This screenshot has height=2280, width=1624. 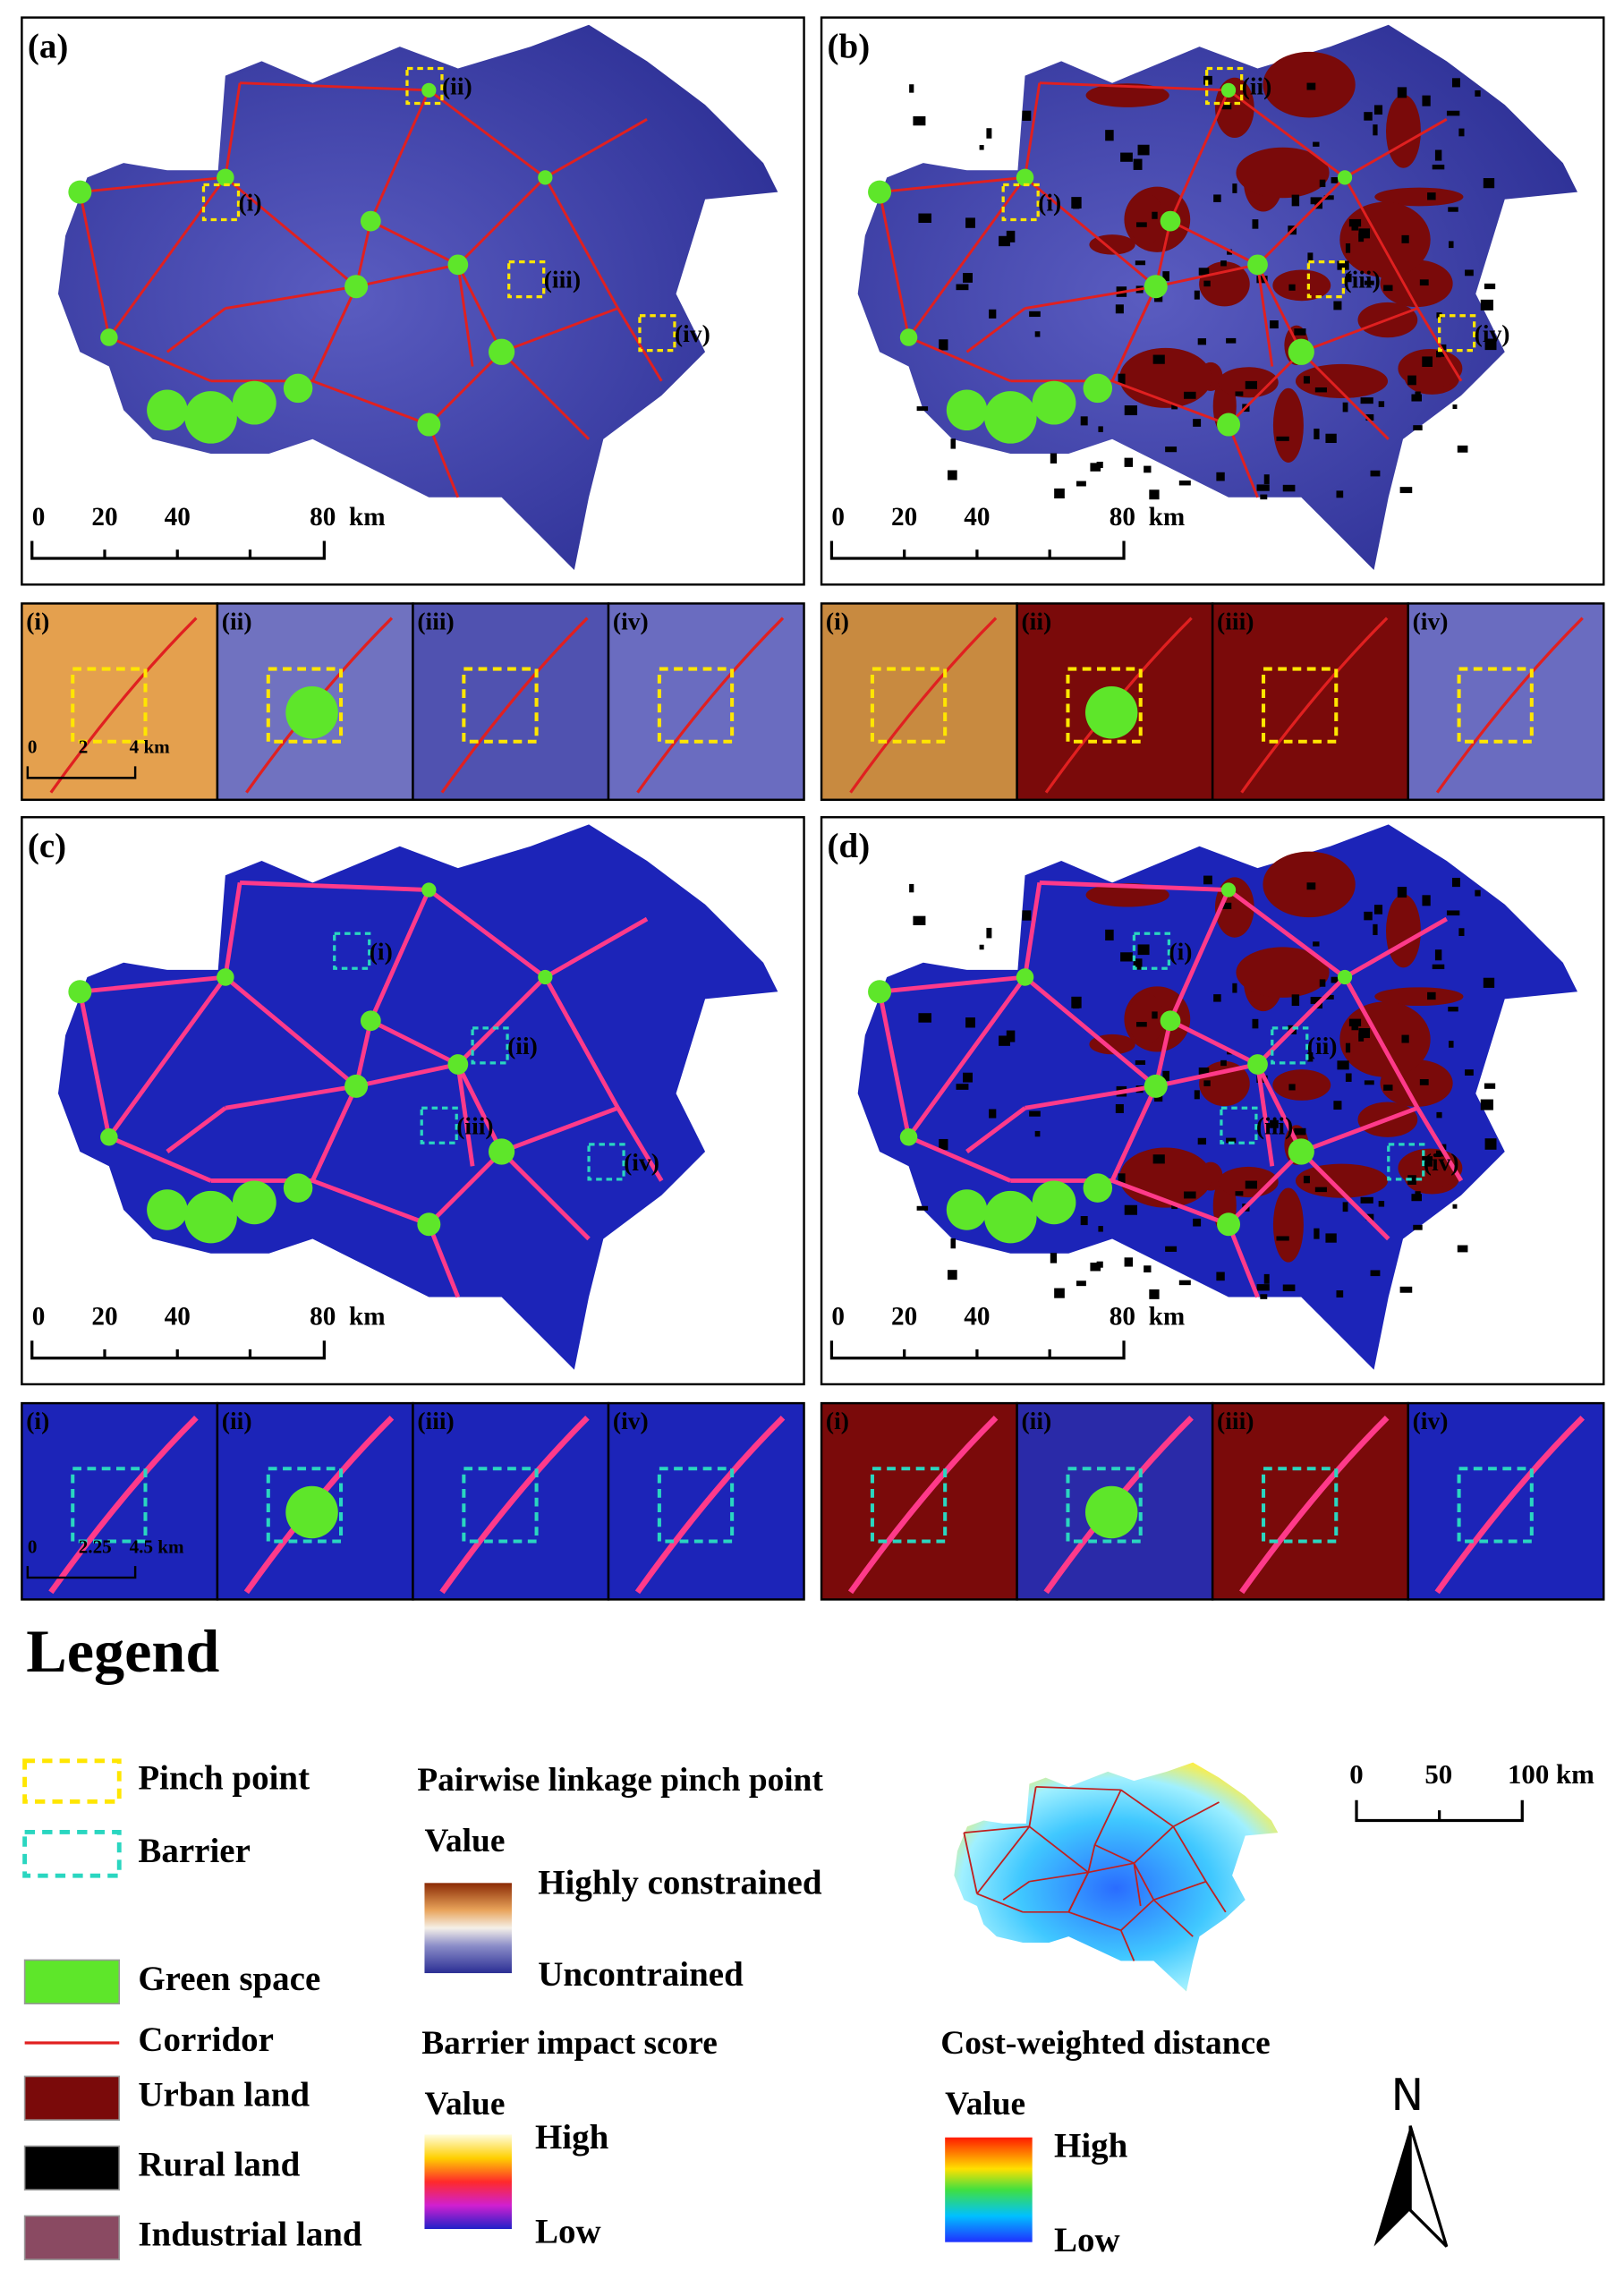 What do you see at coordinates (849, 46) in the screenshot?
I see `panel-label: (b)` at bounding box center [849, 46].